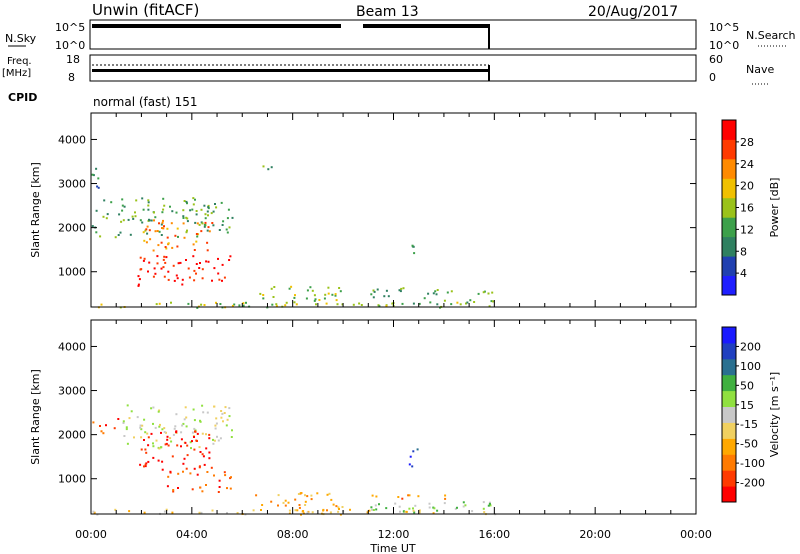  What do you see at coordinates (774, 414) in the screenshot?
I see `colorbar-label: Velocity [m s⁻¹]` at bounding box center [774, 414].